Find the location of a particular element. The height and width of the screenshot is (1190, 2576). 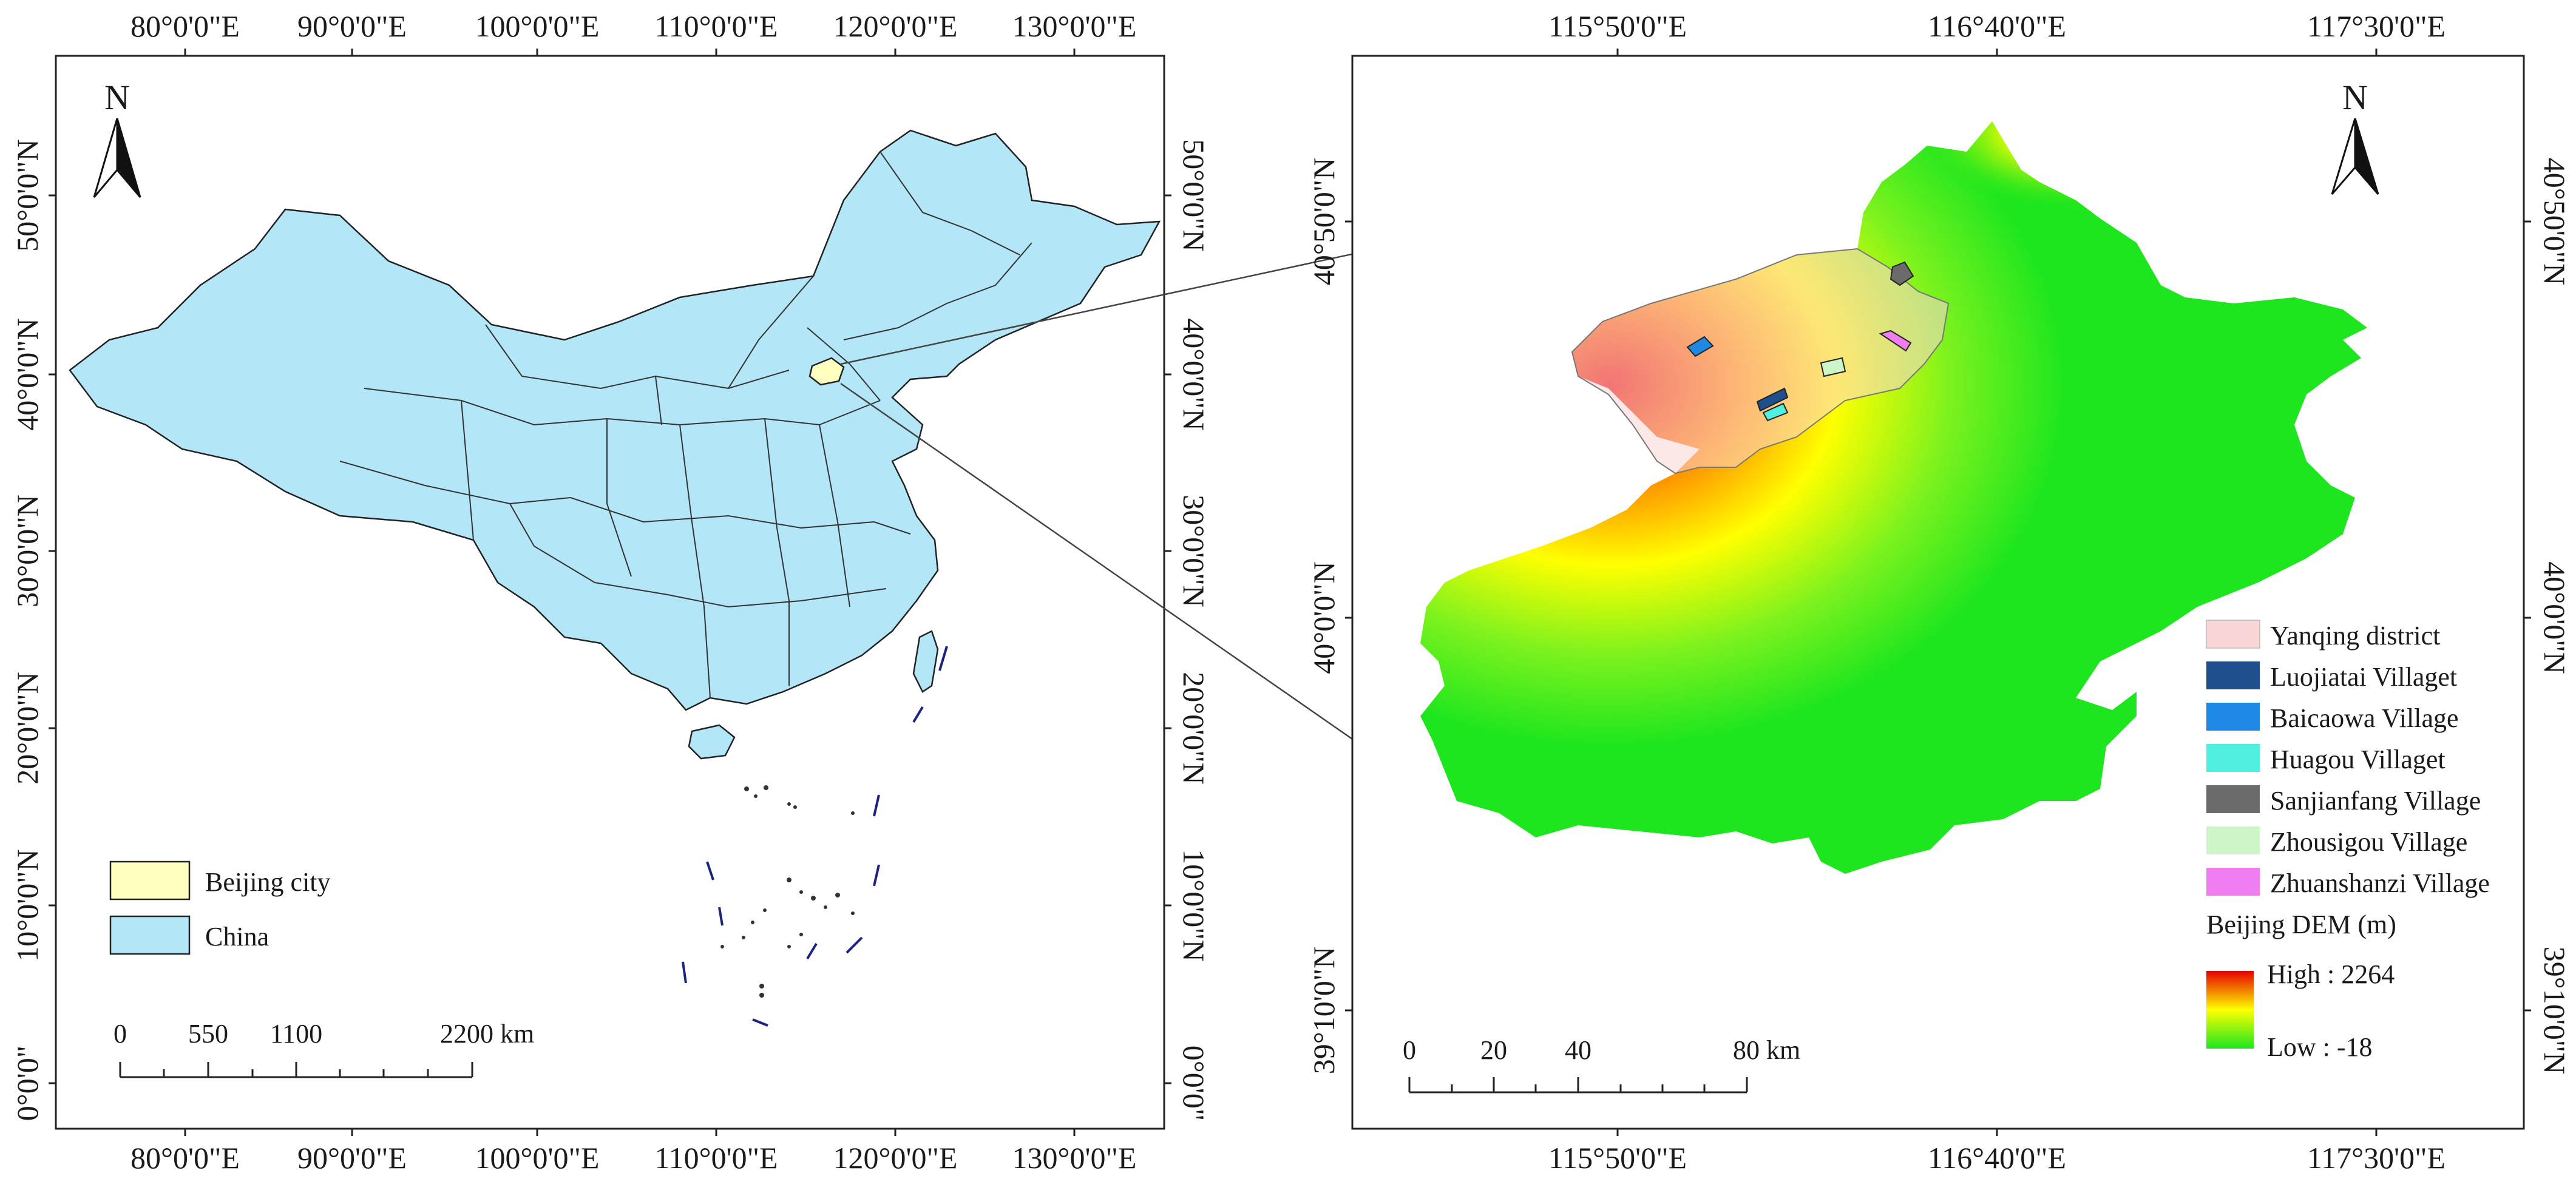

right-top-tick-labels: 115°50'0"E 116°40'0"E 117°30'0"E is located at coordinates (1997, 26).